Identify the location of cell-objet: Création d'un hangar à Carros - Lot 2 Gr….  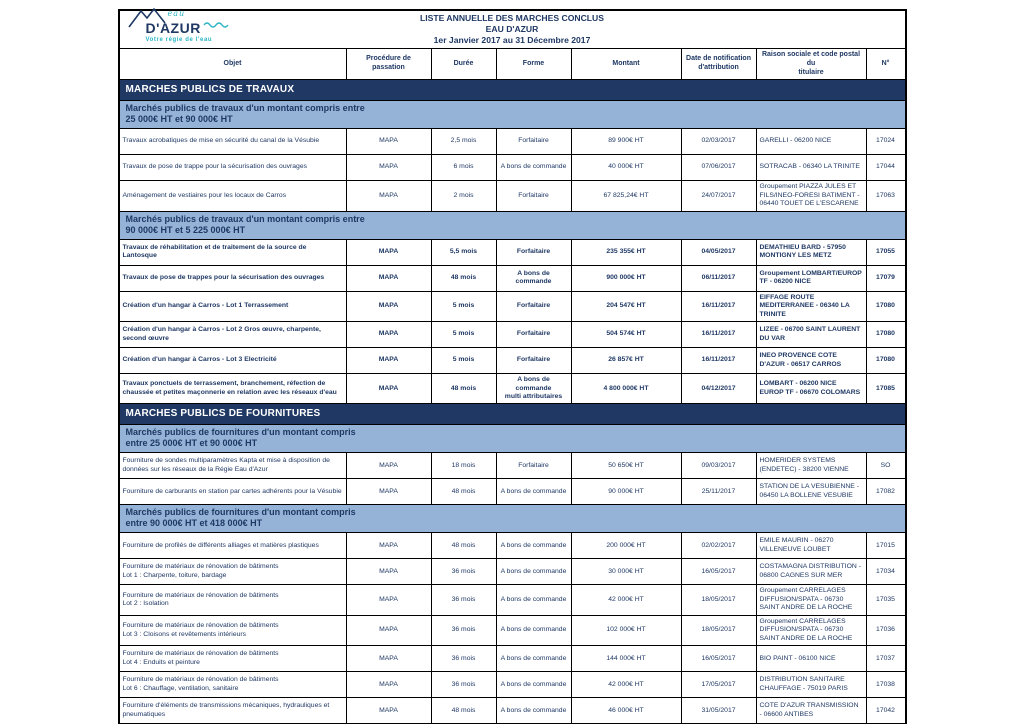
(233, 335).